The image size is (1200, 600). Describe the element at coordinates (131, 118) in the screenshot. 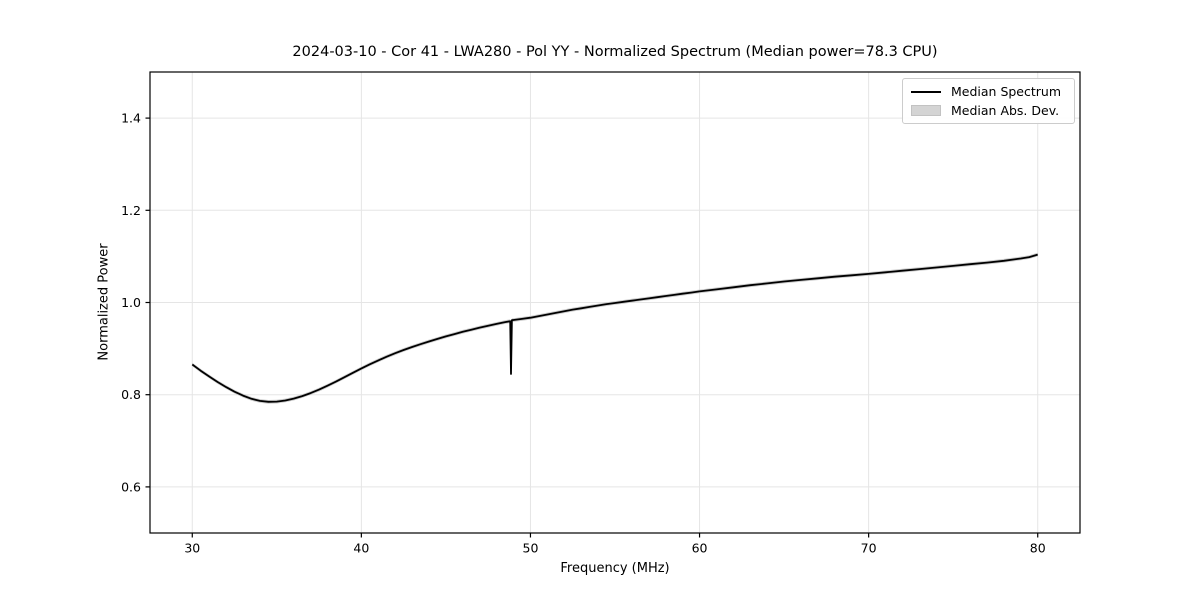

I see `y-tick-label: 1.4` at that location.